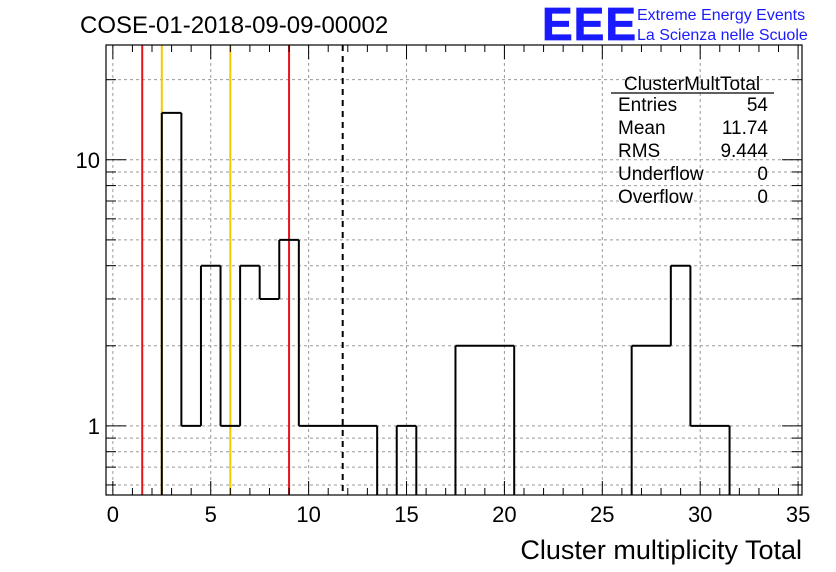 The width and height of the screenshot is (836, 572). Describe the element at coordinates (647, 105) in the screenshot. I see `stats-label-entries: Entries` at that location.